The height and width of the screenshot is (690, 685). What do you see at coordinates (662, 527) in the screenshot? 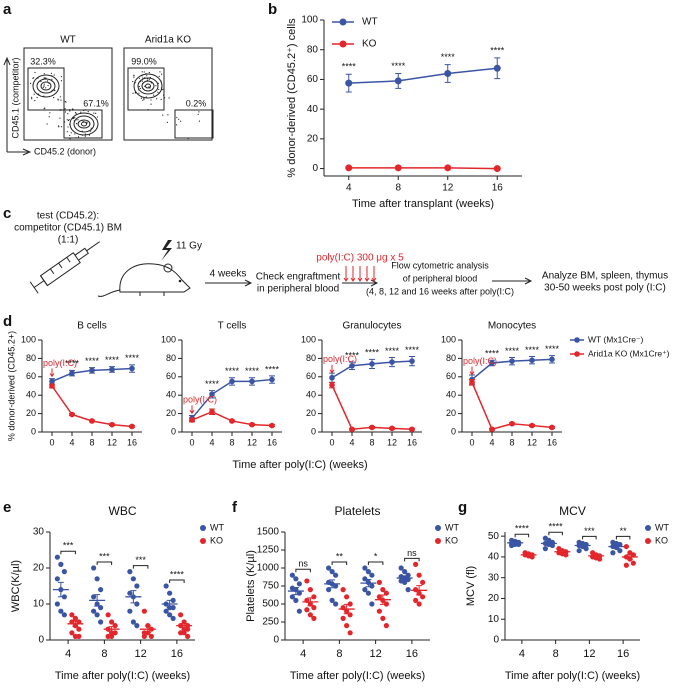
I see `legend-label: WT` at bounding box center [662, 527].